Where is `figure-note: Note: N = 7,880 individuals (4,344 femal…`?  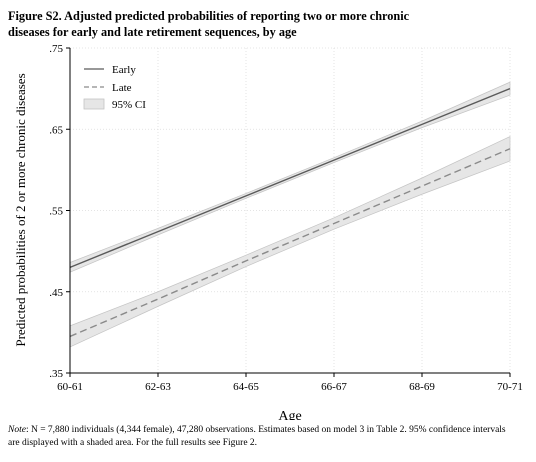
figure-note: Note: N = 7,880 individuals (4,344 femal… is located at coordinates (258, 437).